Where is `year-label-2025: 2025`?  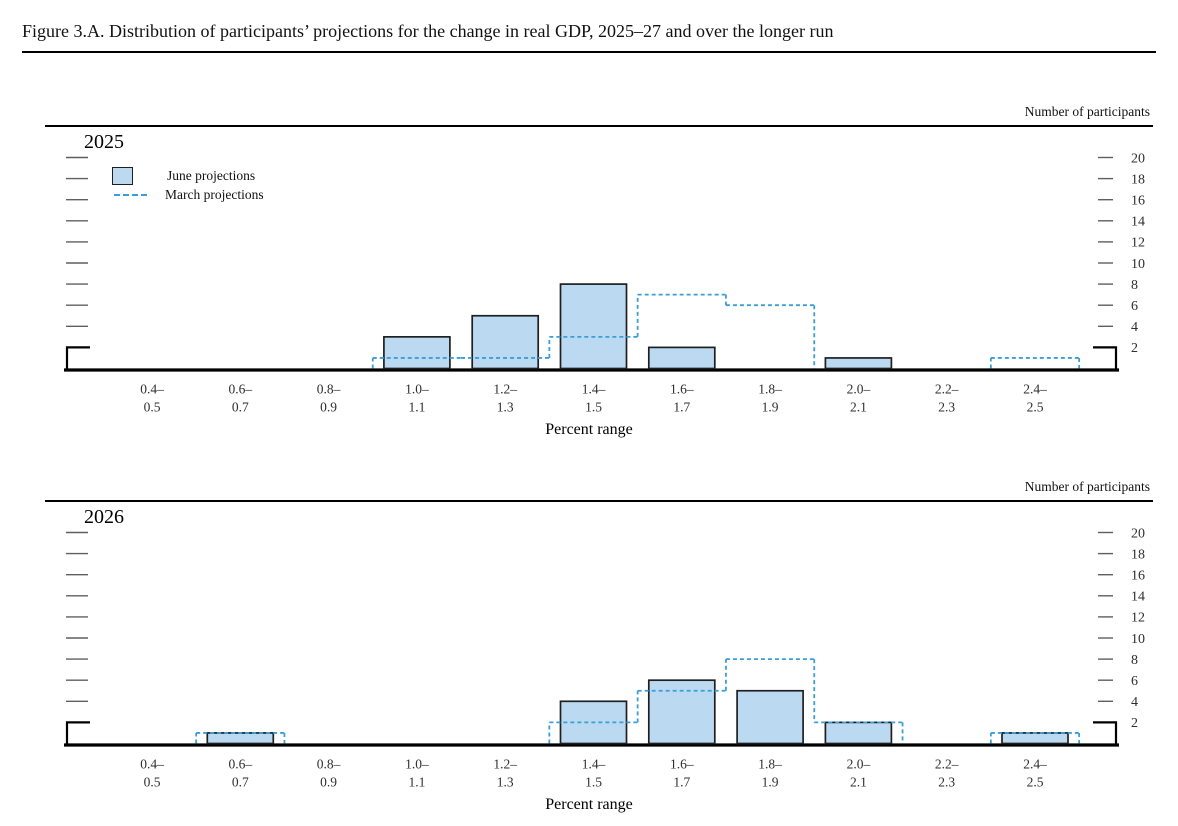
year-label-2025: 2025 is located at coordinates (104, 142).